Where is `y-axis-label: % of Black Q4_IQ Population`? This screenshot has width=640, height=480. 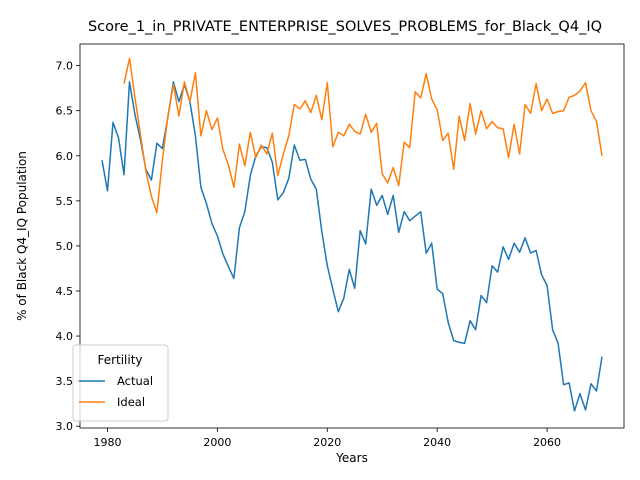
y-axis-label: % of Black Q4_IQ Population is located at coordinates (22, 236).